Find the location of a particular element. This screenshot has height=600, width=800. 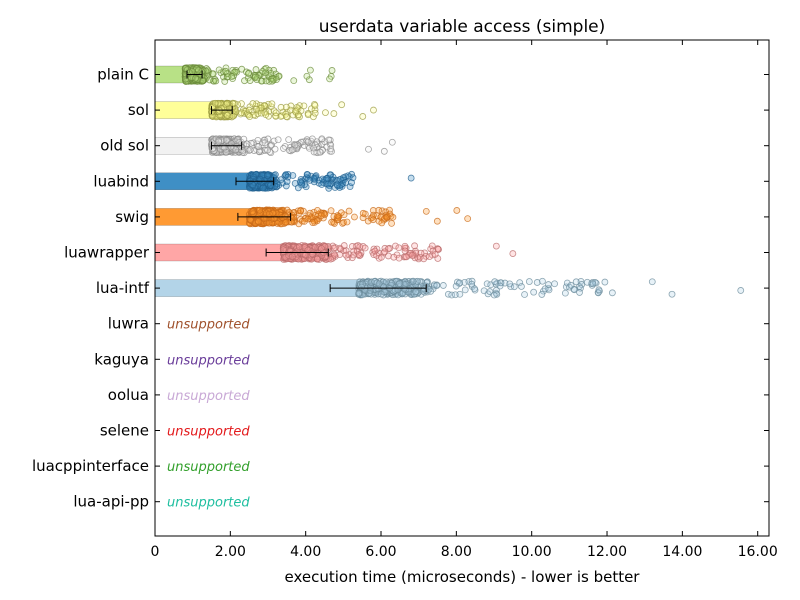

bar-luabind is located at coordinates (202, 181).